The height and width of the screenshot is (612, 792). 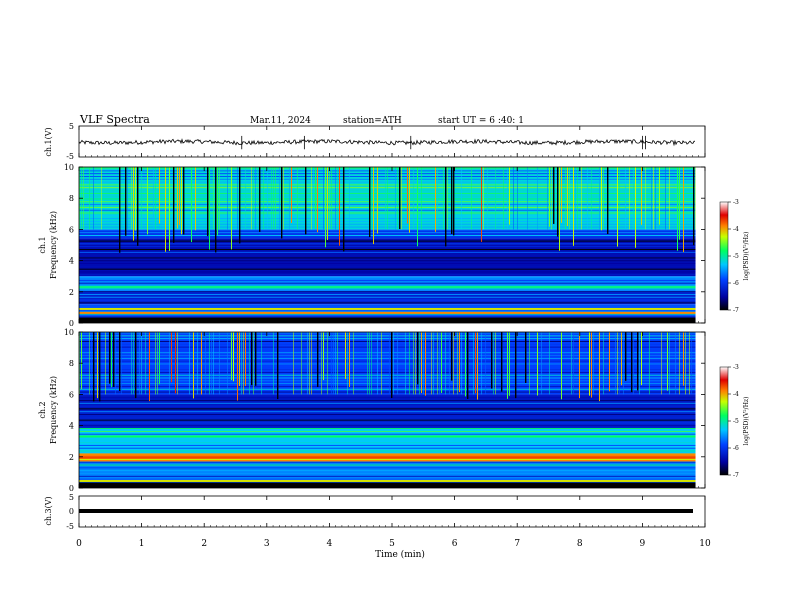 I want to click on ch3-ytick-mid: 0, so click(x=71, y=511).